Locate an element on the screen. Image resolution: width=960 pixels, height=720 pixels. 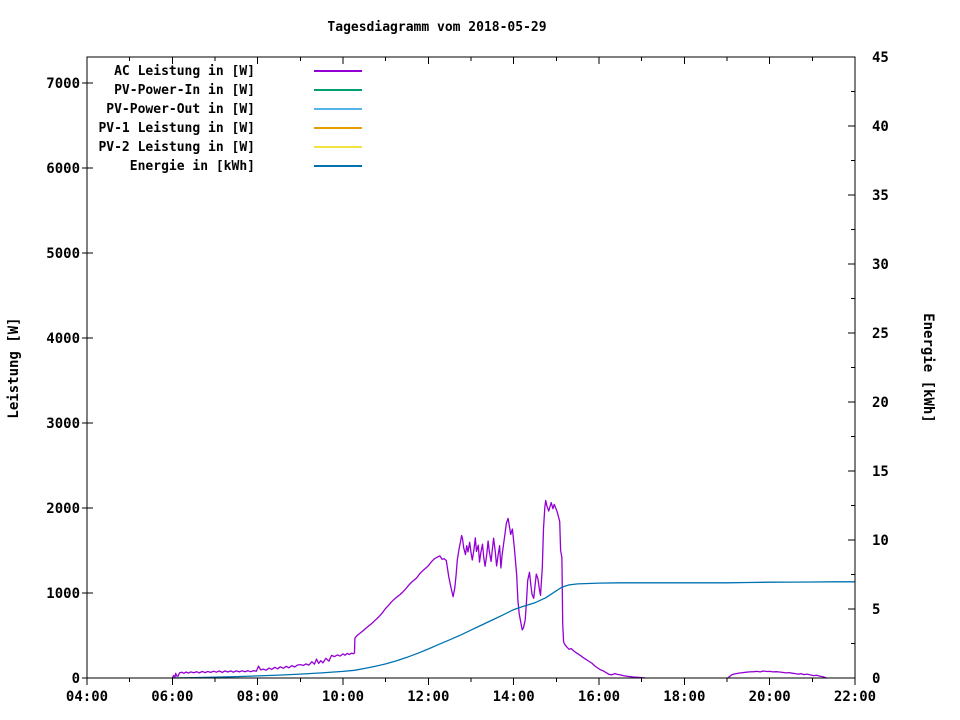
x-tick-label: 18:00 is located at coordinates (684, 697).